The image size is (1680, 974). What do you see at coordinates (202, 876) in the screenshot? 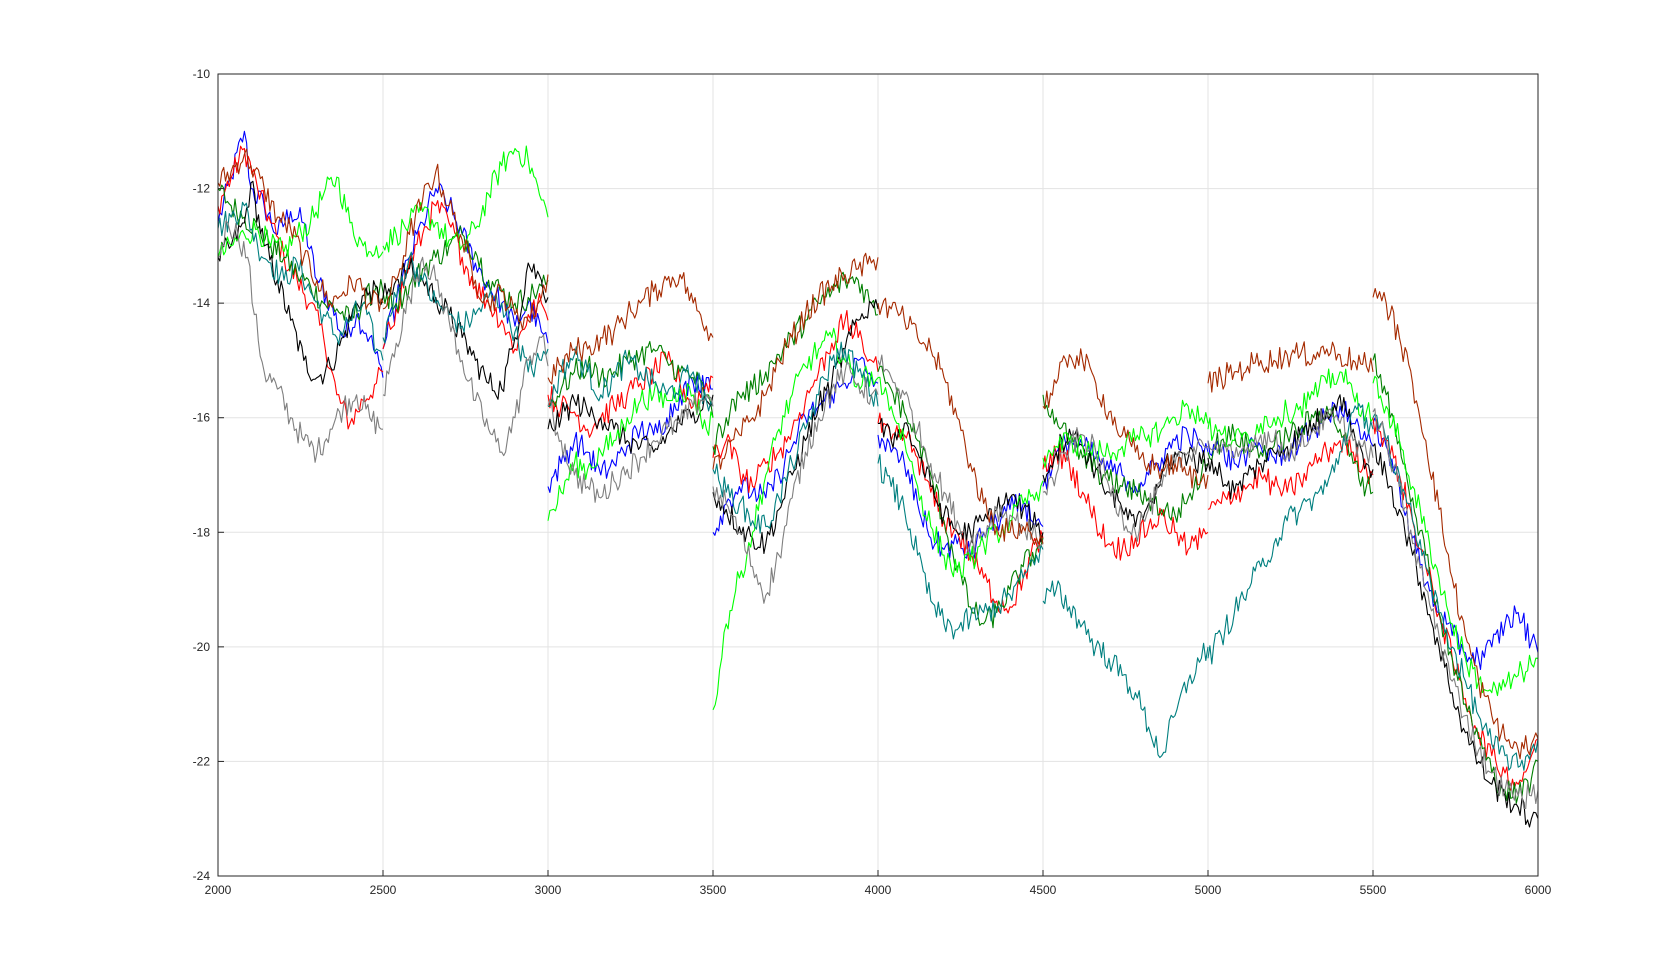
I see `y-tick-label: -24` at bounding box center [202, 876].